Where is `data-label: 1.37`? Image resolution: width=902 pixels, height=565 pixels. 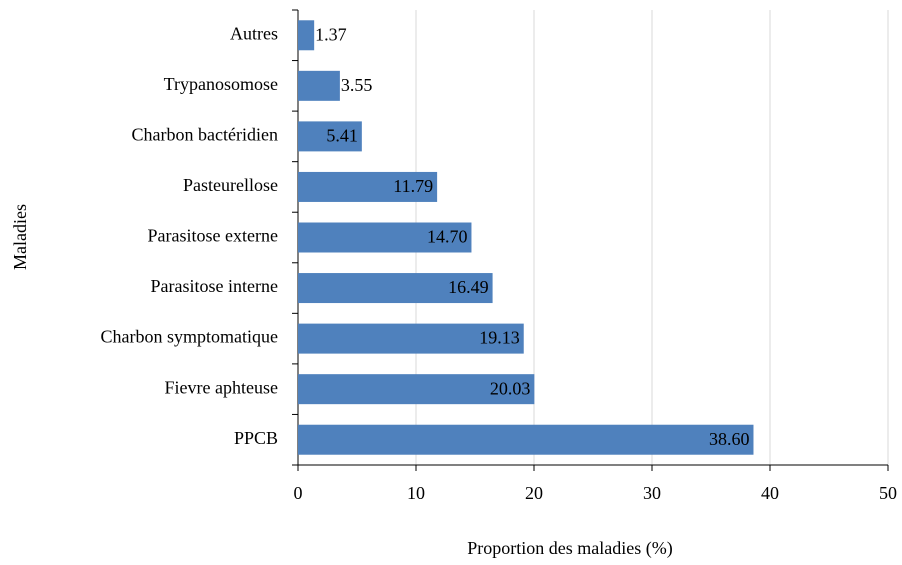 data-label: 1.37 is located at coordinates (331, 34).